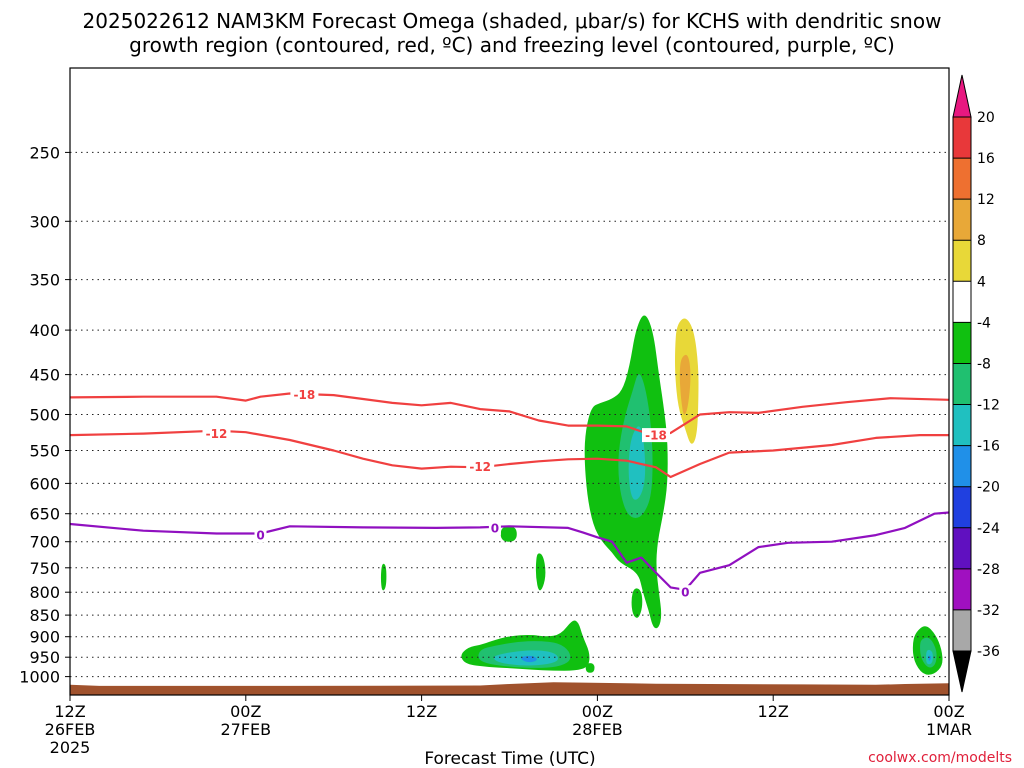 This screenshot has width=1024, height=768. I want to click on colorbar-tick--12: -12, so click(988, 406).